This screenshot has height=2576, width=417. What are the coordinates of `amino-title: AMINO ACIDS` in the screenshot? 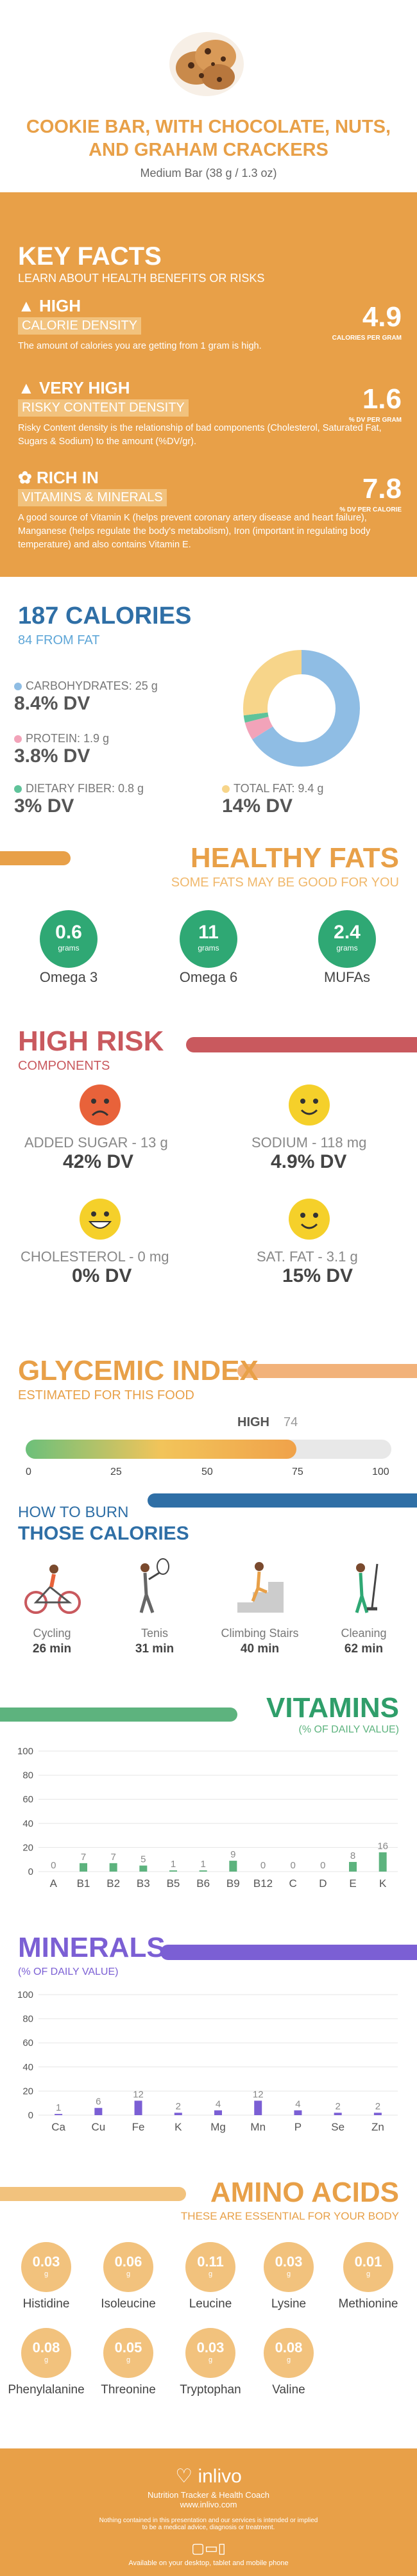 It's located at (304, 2192).